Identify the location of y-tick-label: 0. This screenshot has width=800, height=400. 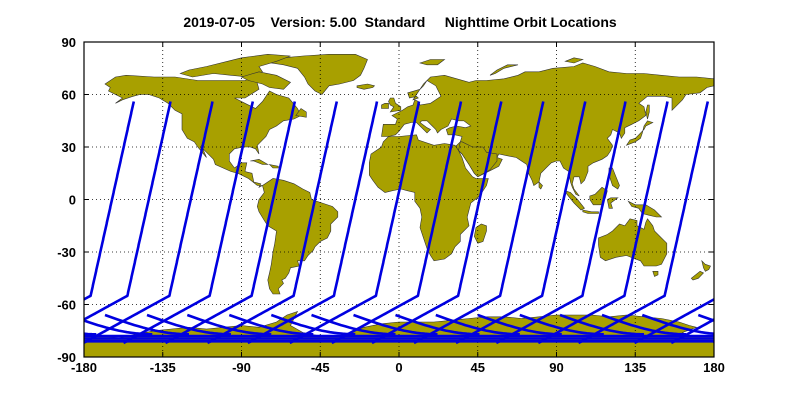
(72, 200).